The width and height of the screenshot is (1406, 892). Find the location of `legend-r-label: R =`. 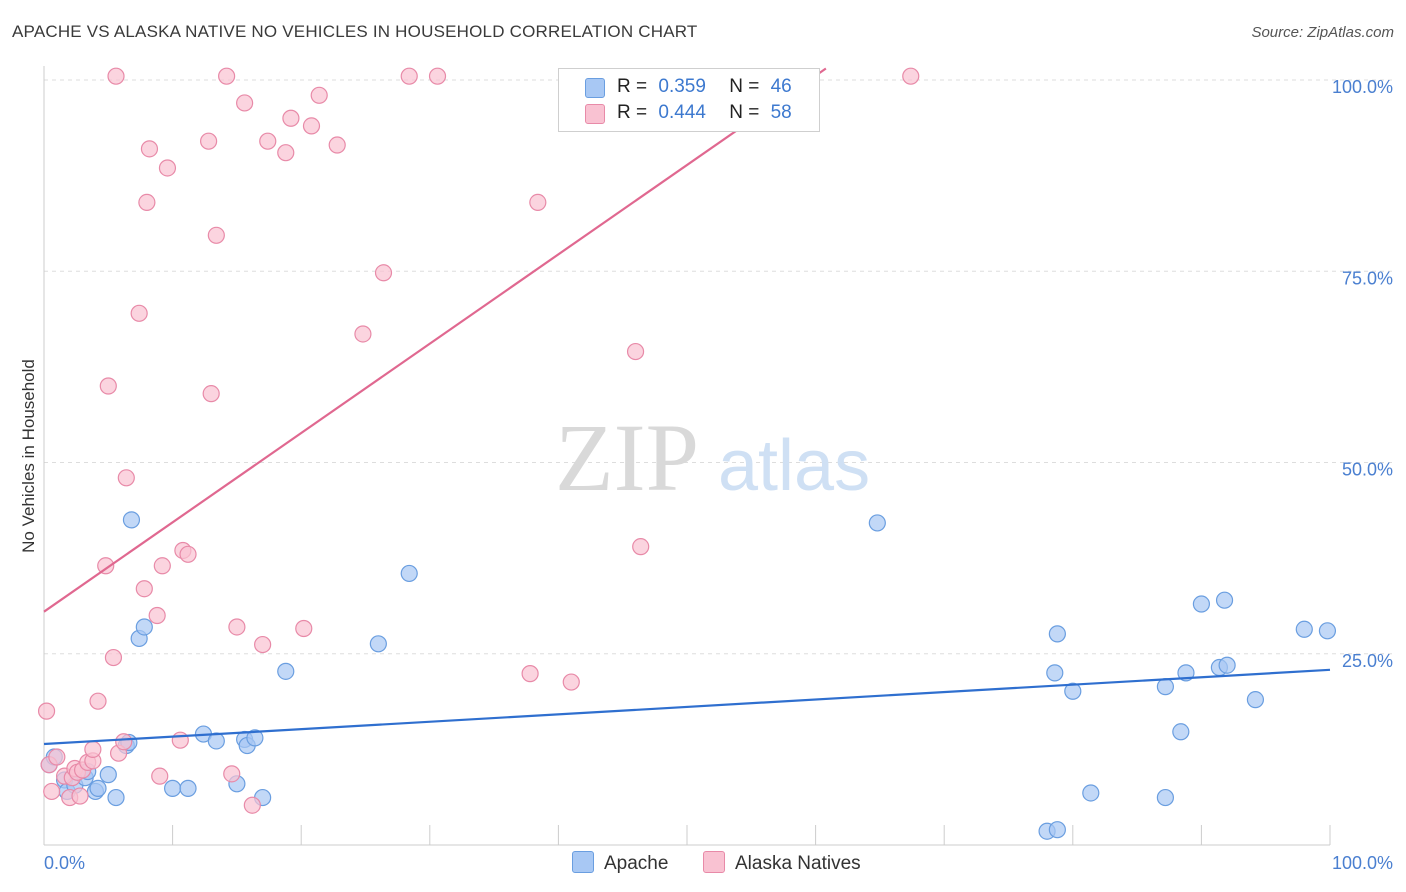

legend-r-label: R = is located at coordinates (632, 86).